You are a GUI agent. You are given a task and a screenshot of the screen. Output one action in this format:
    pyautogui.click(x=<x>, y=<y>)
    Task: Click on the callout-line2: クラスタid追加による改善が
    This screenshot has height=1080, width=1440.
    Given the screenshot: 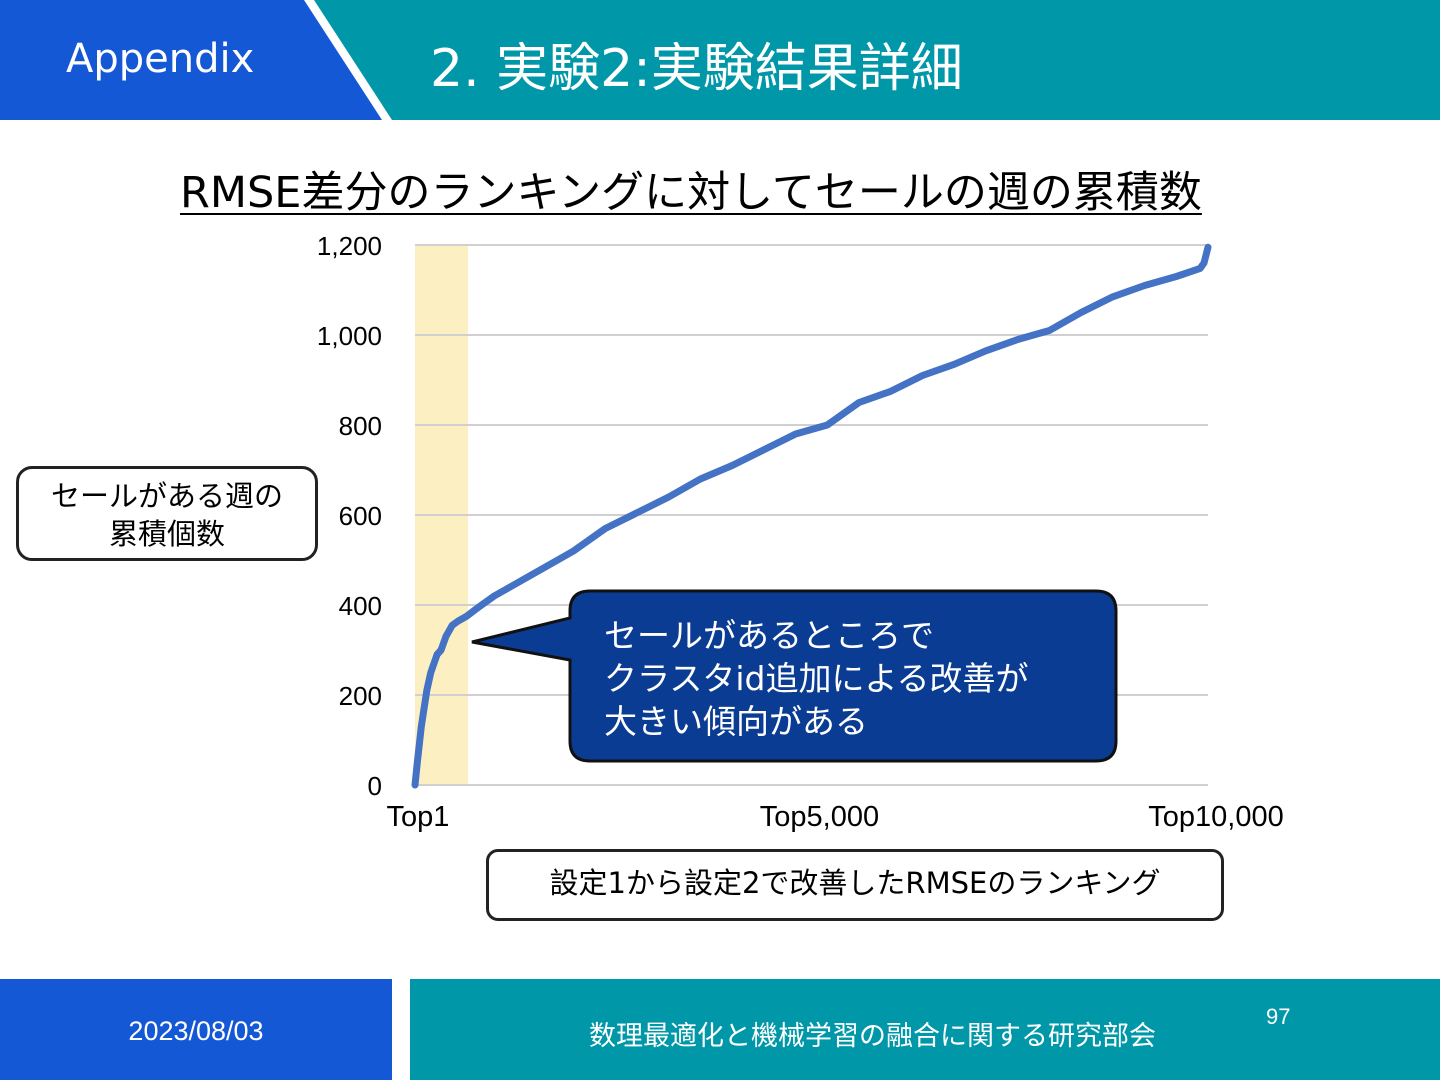 What is the action you would take?
    pyautogui.click(x=816, y=678)
    